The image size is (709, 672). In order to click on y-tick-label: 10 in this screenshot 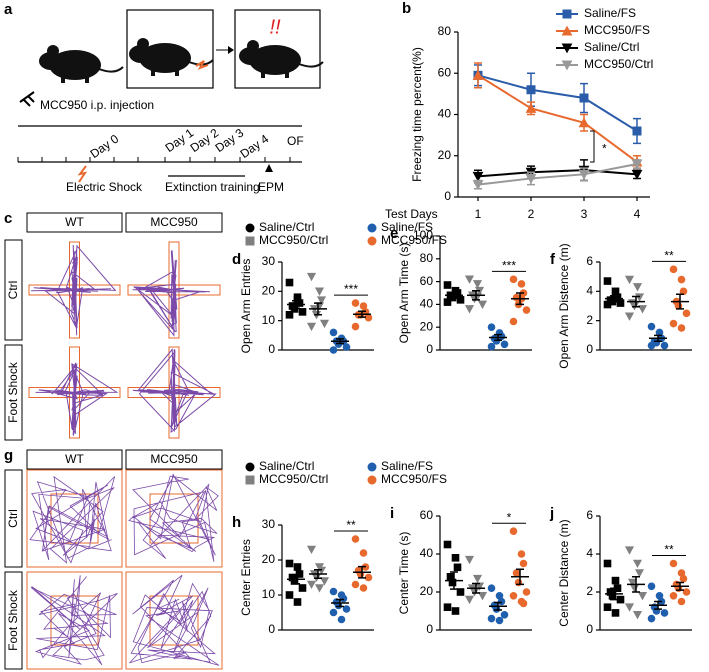, I will do `click(269, 320)`.